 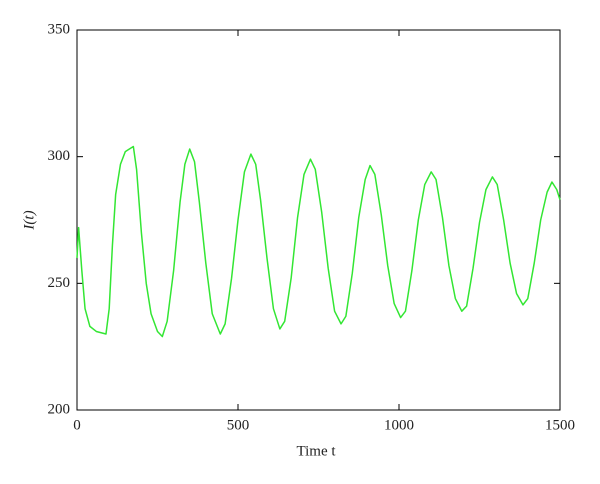 I want to click on y-tick-label: 300, so click(x=59, y=156).